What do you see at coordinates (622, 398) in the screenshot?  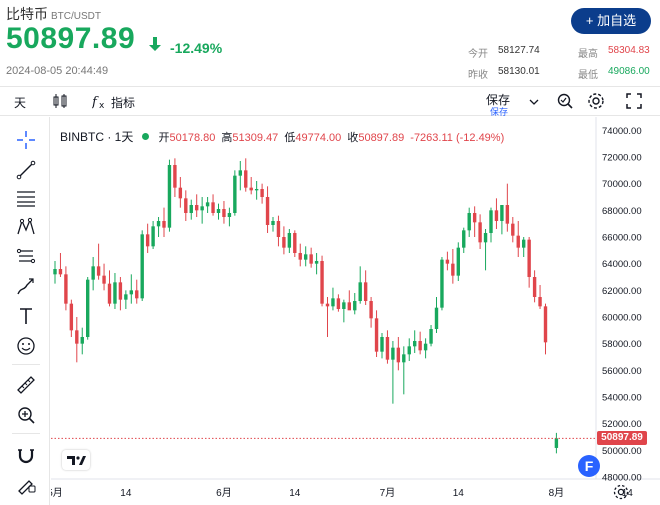 I see `y-tick-label: 54000.00` at bounding box center [622, 398].